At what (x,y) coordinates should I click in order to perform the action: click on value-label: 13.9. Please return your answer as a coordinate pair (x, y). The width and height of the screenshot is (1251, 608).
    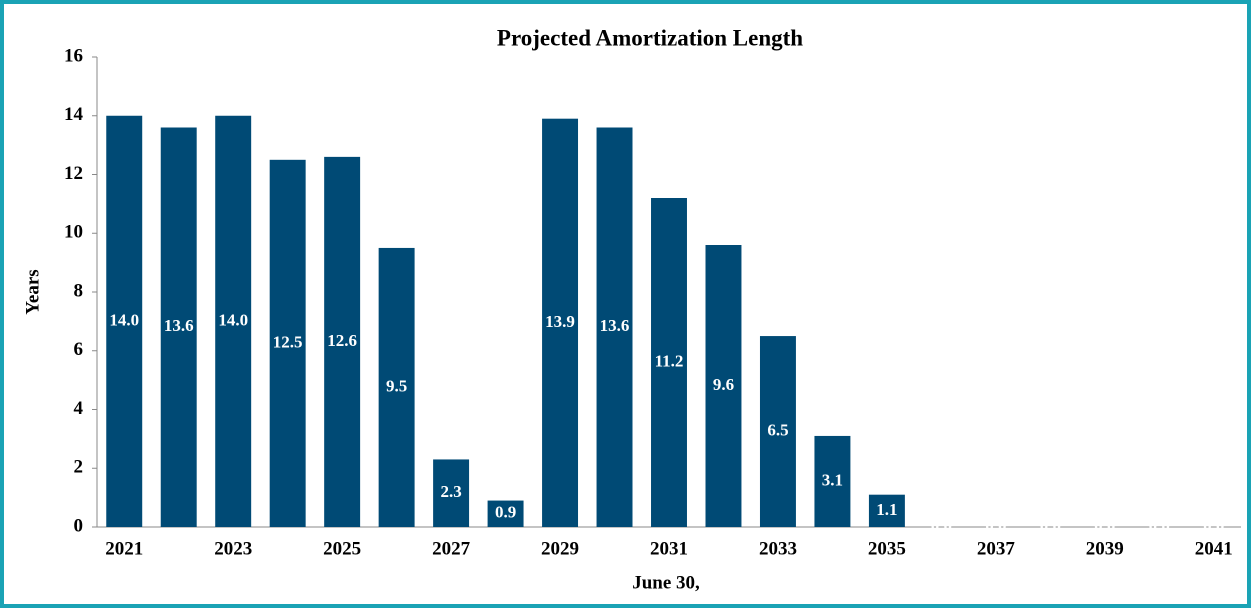
    Looking at the image, I should click on (560, 321).